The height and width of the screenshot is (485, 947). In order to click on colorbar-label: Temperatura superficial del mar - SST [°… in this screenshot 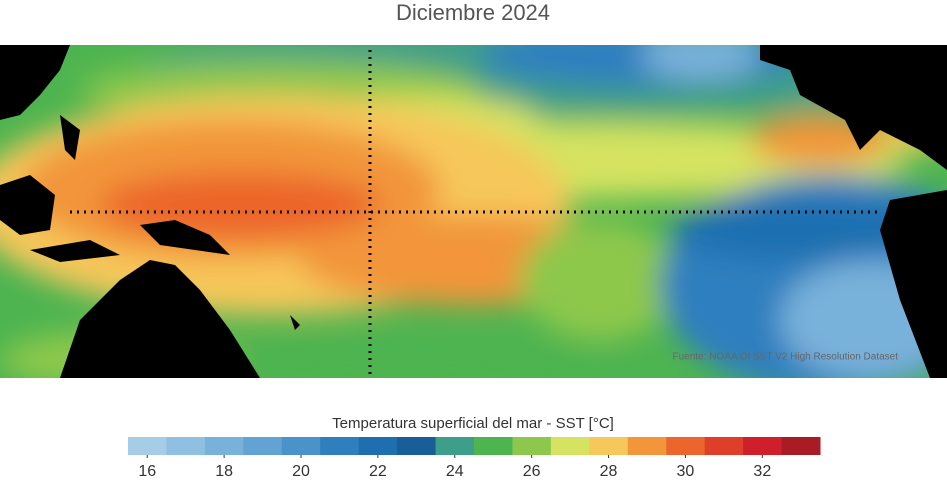, I will do `click(473, 423)`.